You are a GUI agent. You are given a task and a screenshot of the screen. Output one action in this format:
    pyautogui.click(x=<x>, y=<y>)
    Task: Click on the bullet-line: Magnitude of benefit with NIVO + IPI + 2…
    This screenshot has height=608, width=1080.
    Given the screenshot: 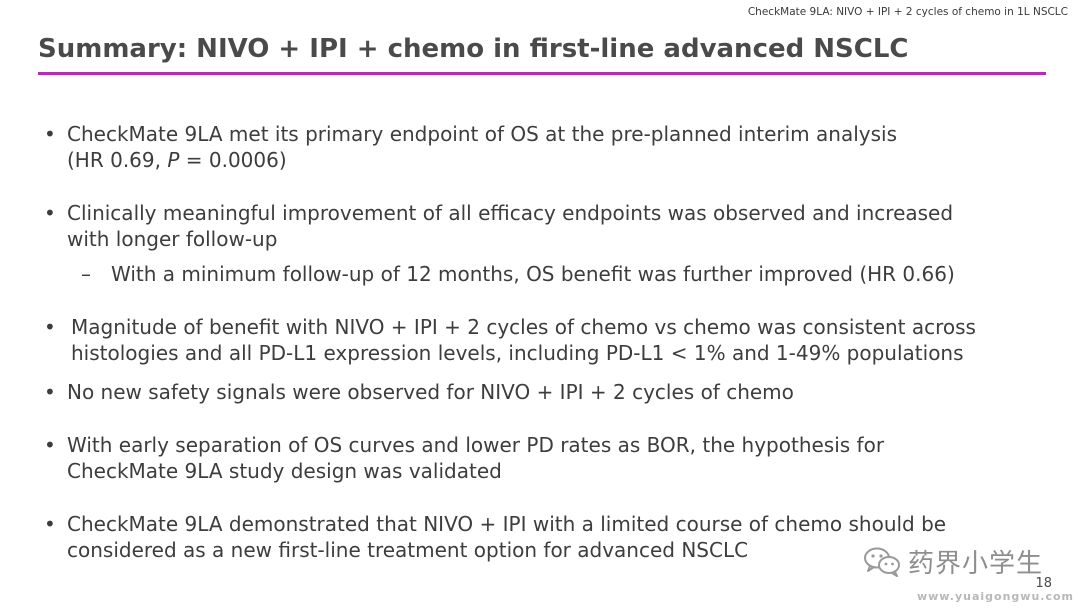 What is the action you would take?
    pyautogui.click(x=523, y=327)
    